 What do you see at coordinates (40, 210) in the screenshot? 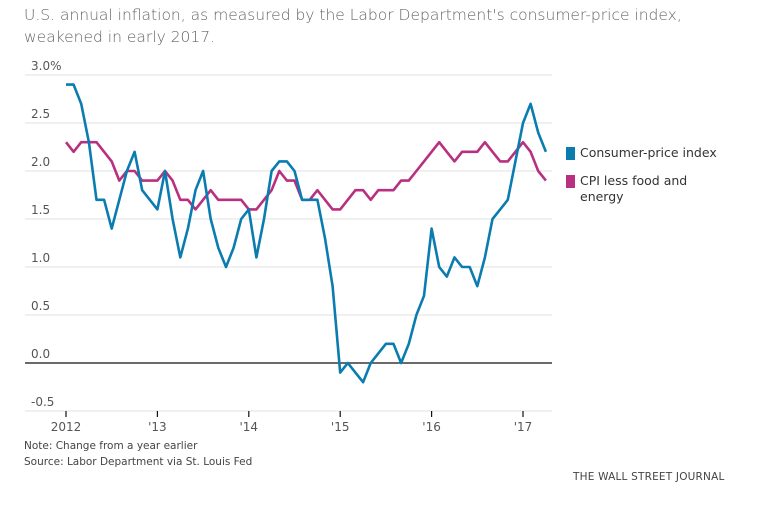
I see `y-tick-label: 1.5` at bounding box center [40, 210].